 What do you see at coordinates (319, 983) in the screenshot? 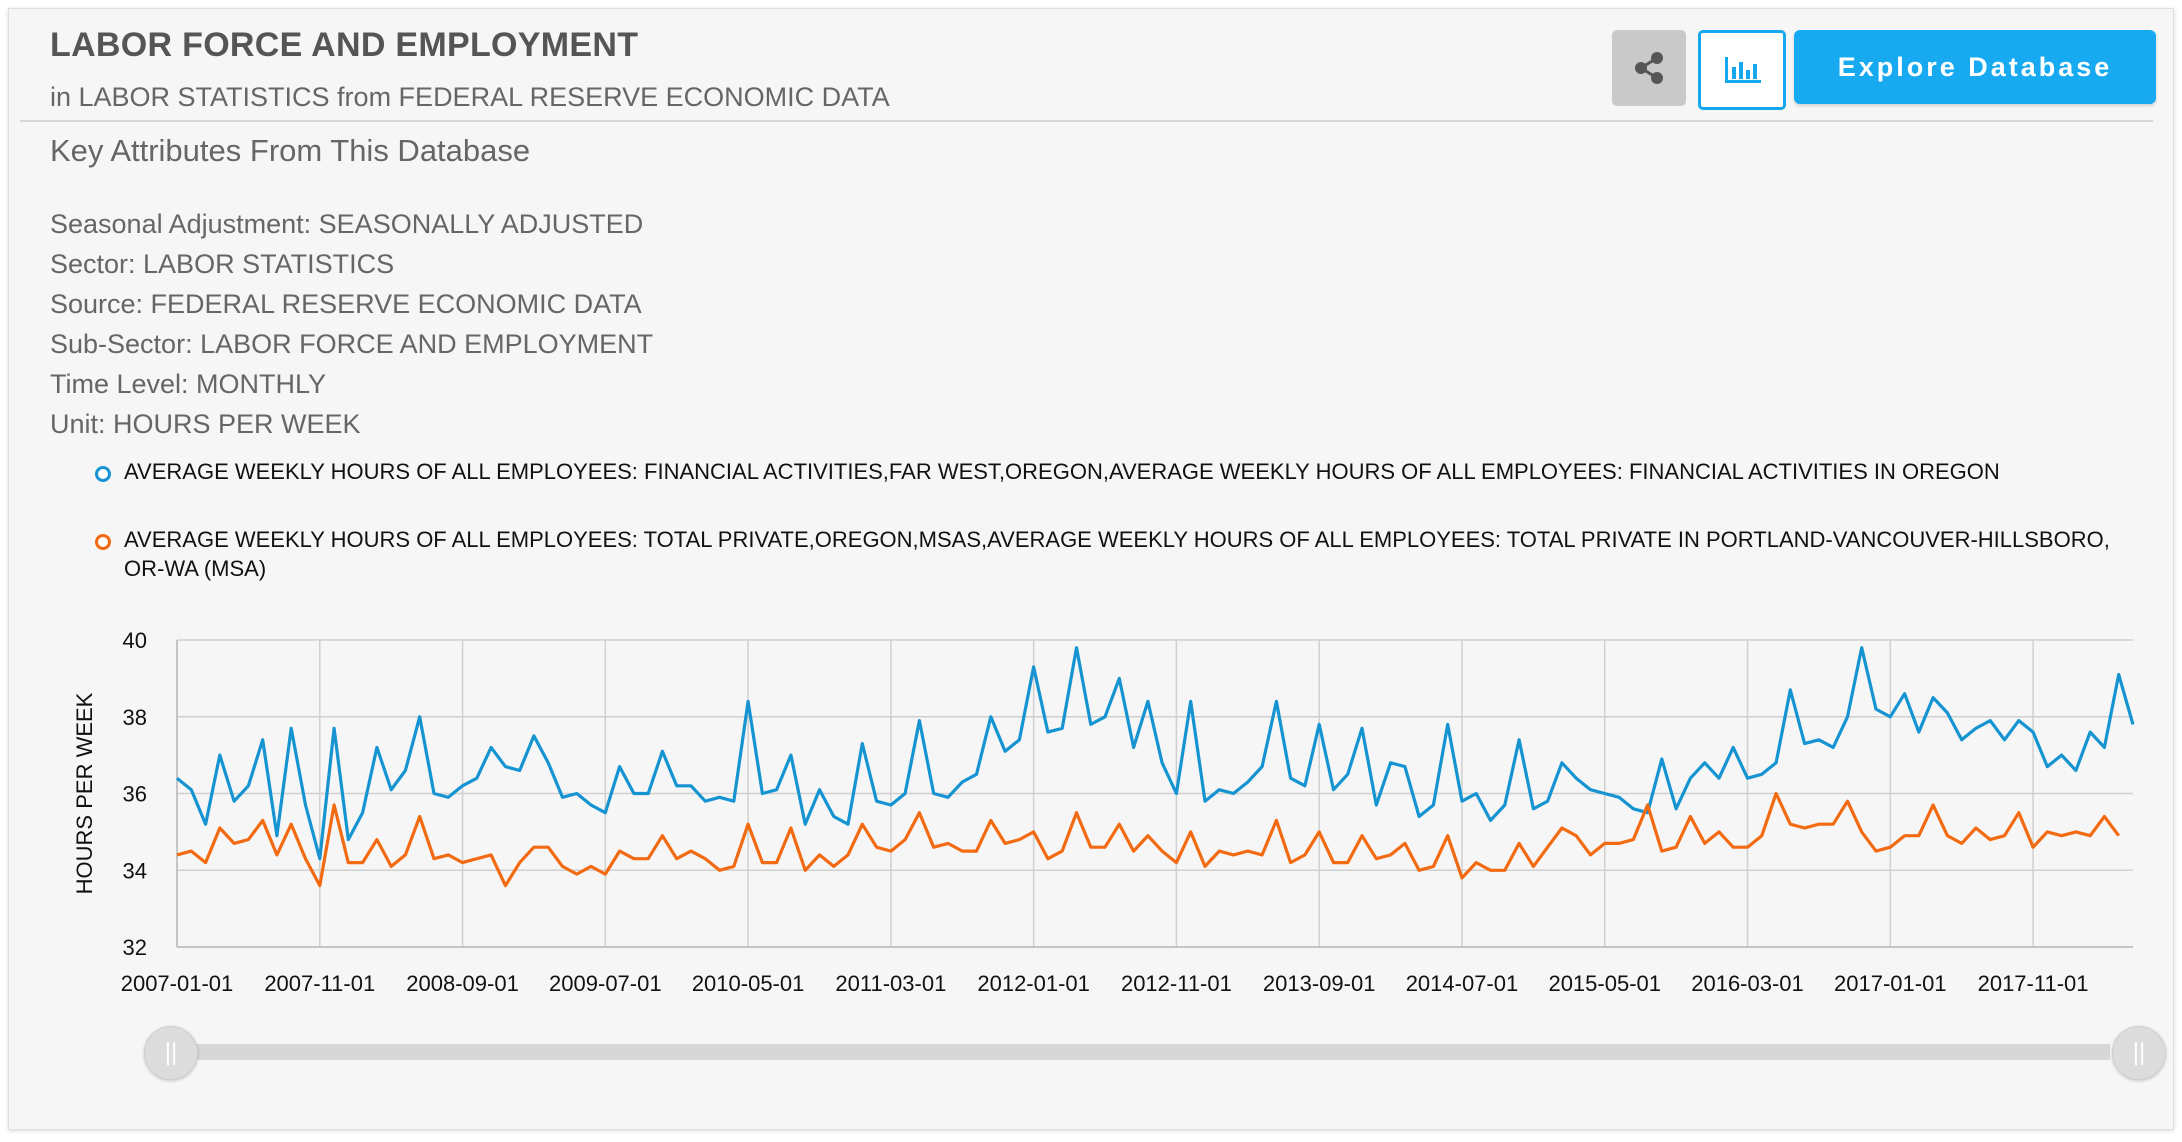
I see `x-tick-label: 2007-11-01` at bounding box center [319, 983].